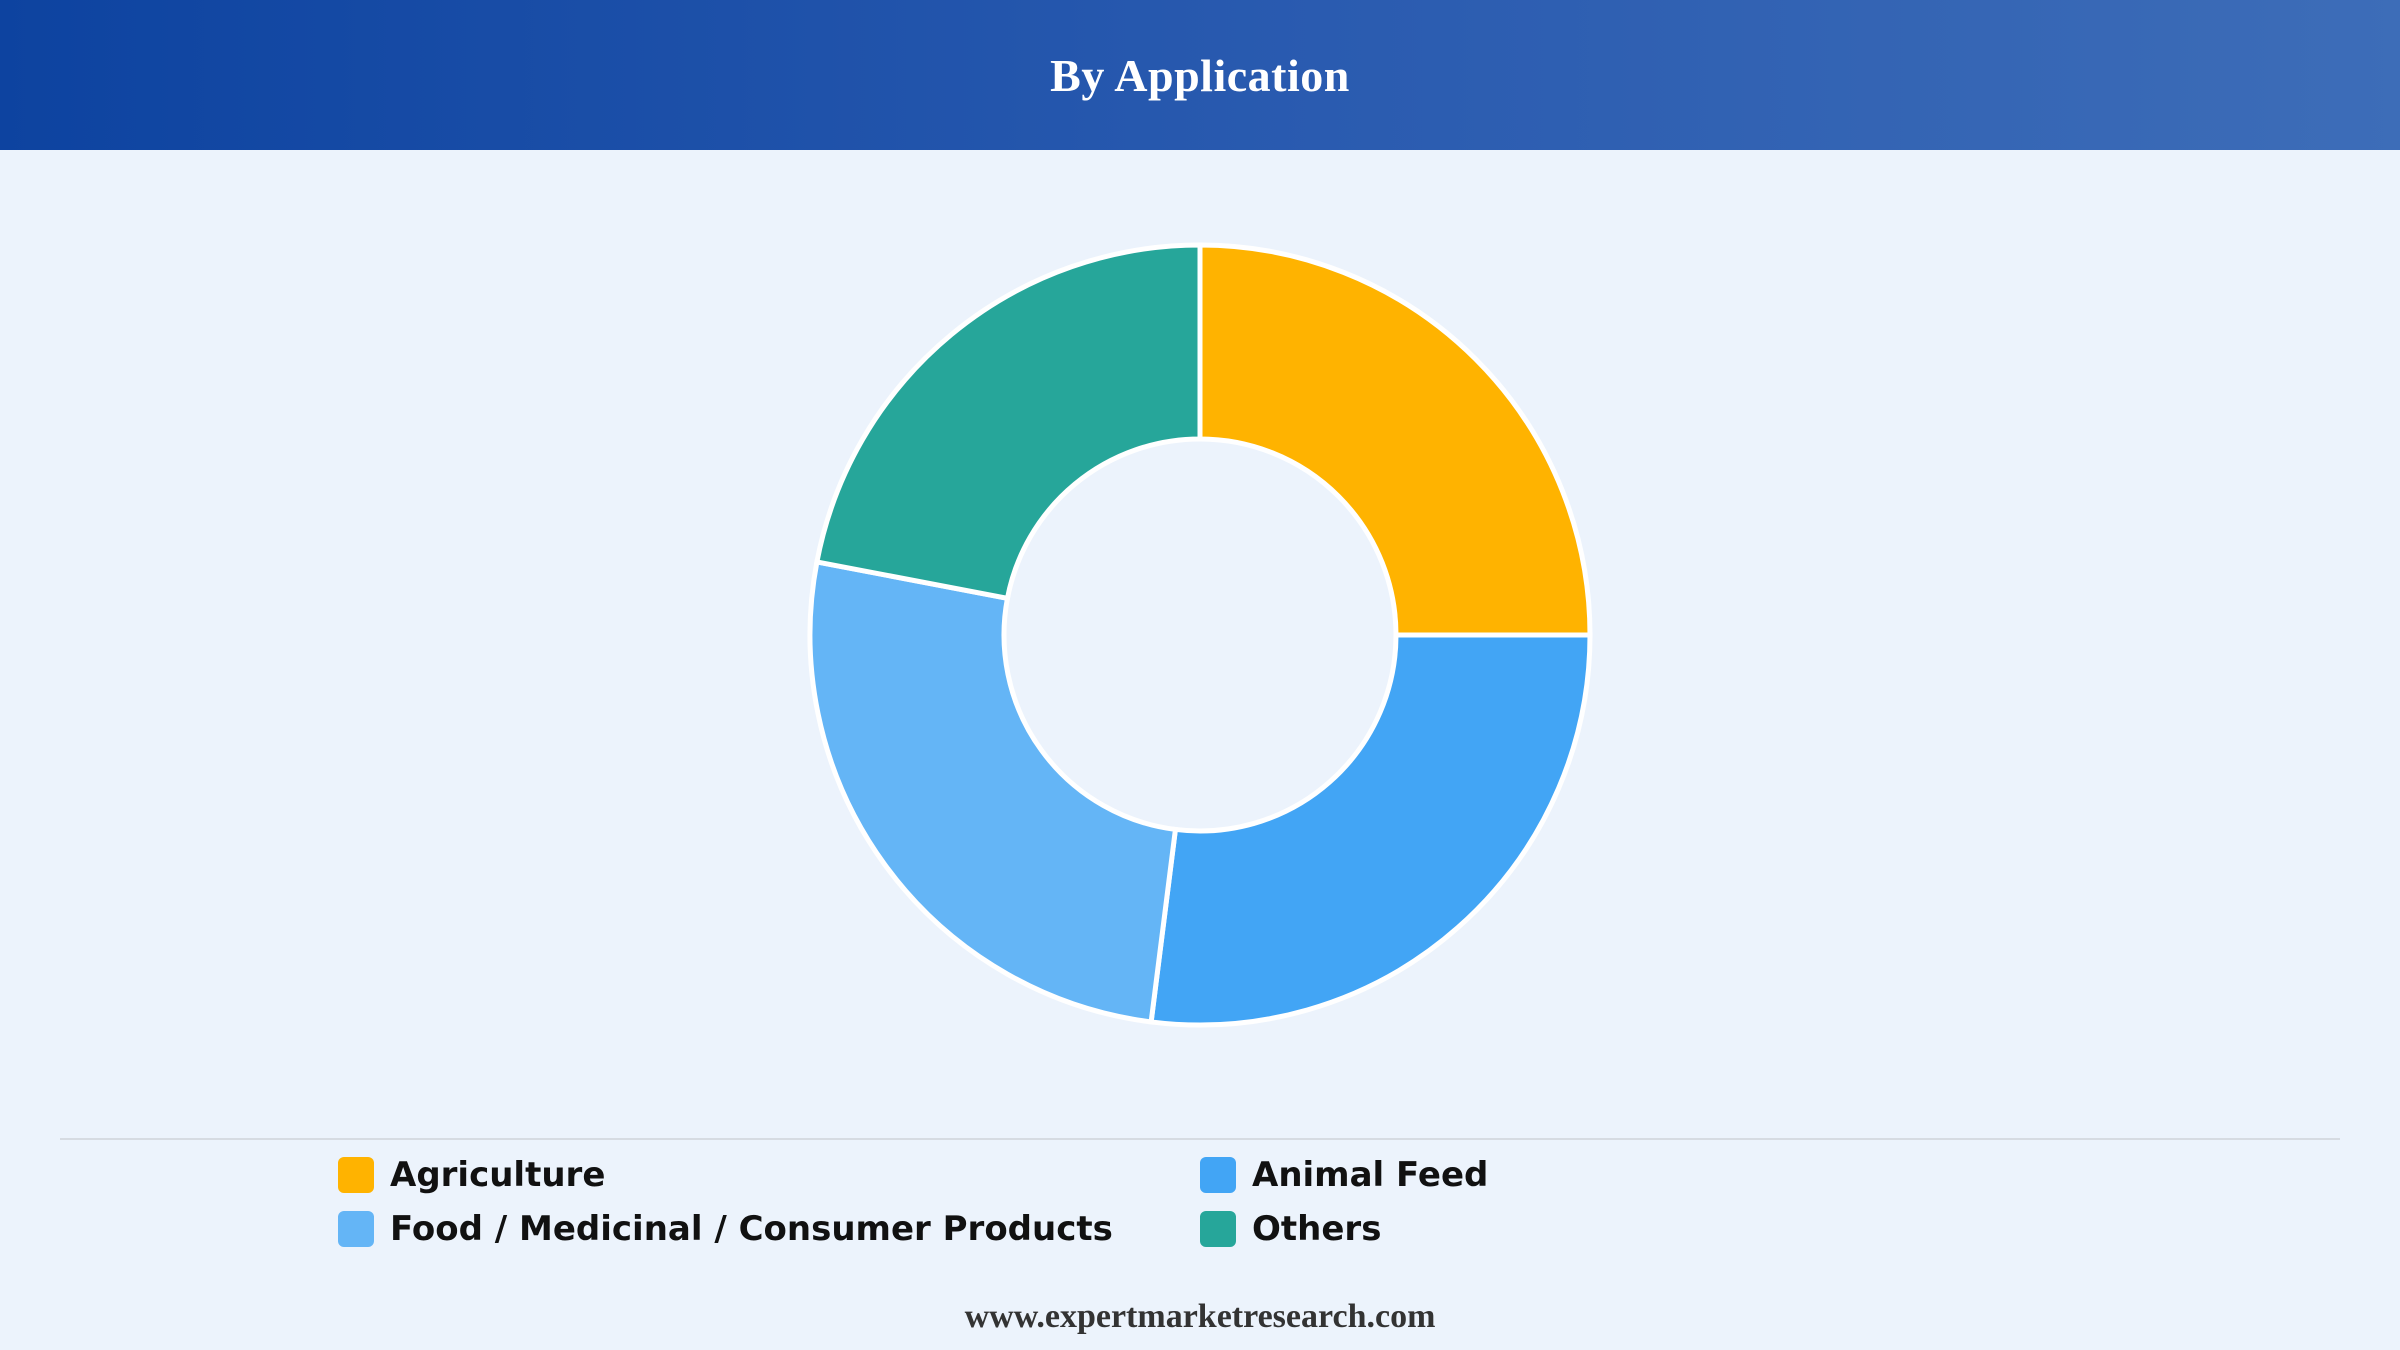 The height and width of the screenshot is (1350, 2400). I want to click on legend-item-food-medicinal-consumer-products: Food / Medicinal / Consumer Products, so click(725, 1229).